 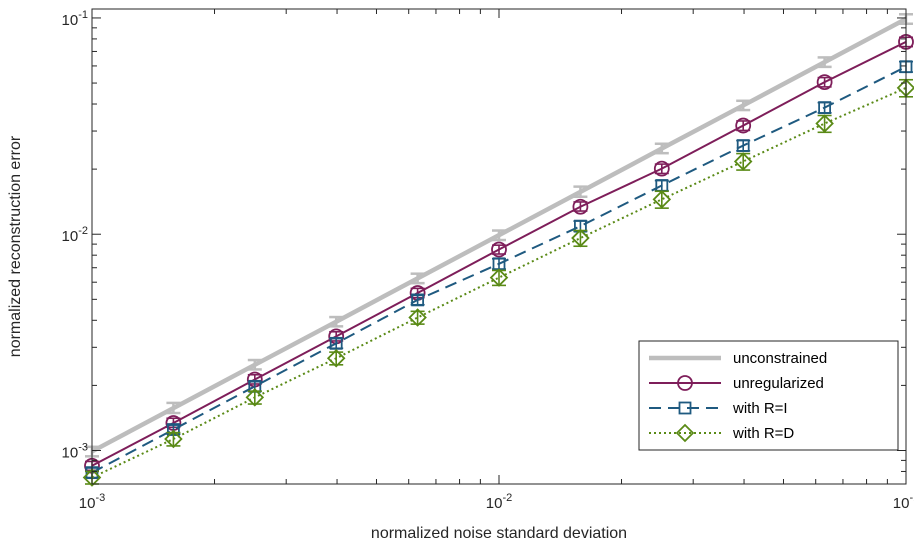 What do you see at coordinates (75, 19) in the screenshot?
I see `y-tick-label: 10⁻¹` at bounding box center [75, 19].